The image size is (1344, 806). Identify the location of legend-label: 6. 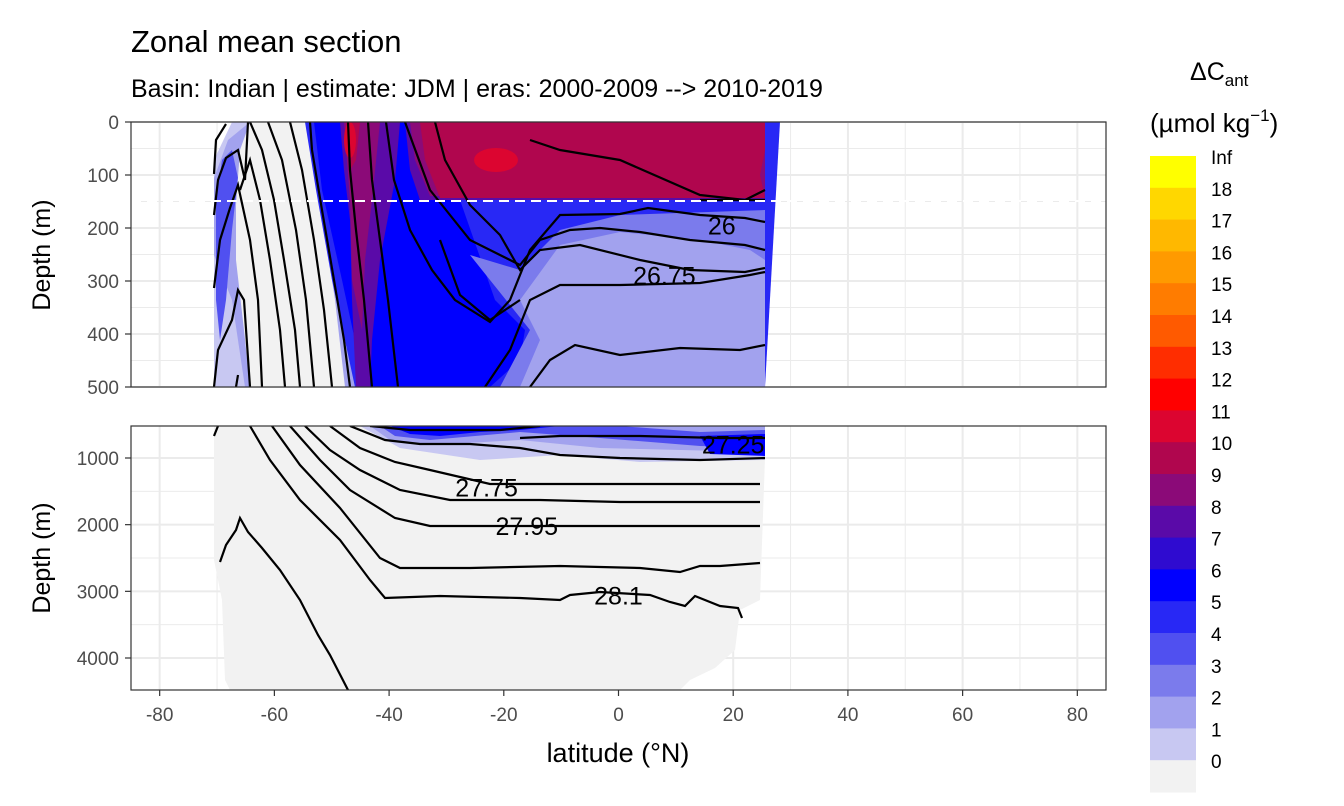
(1216, 571).